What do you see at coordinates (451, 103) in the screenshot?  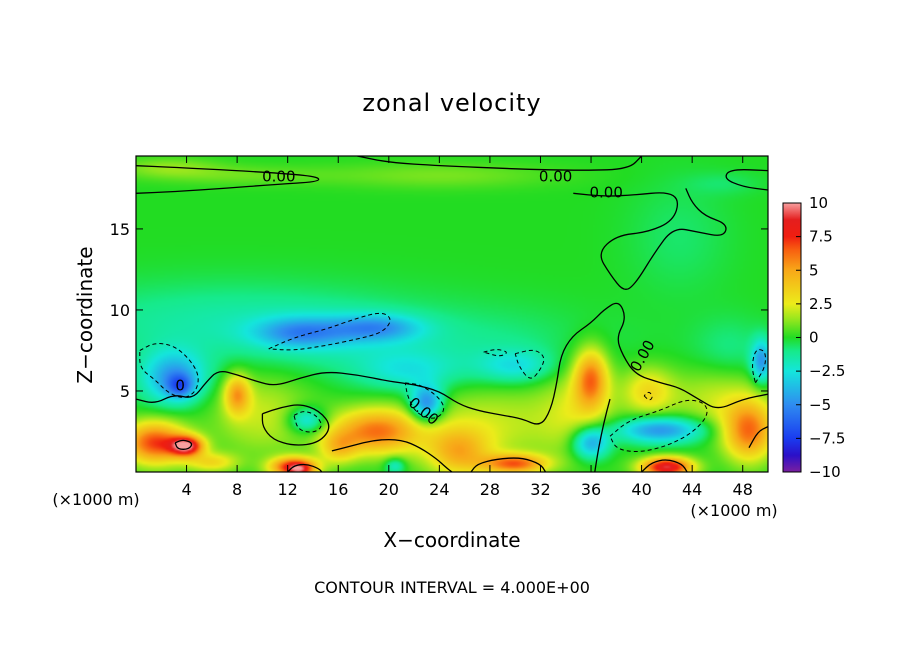 I see `chart-title: zonal velocity` at bounding box center [451, 103].